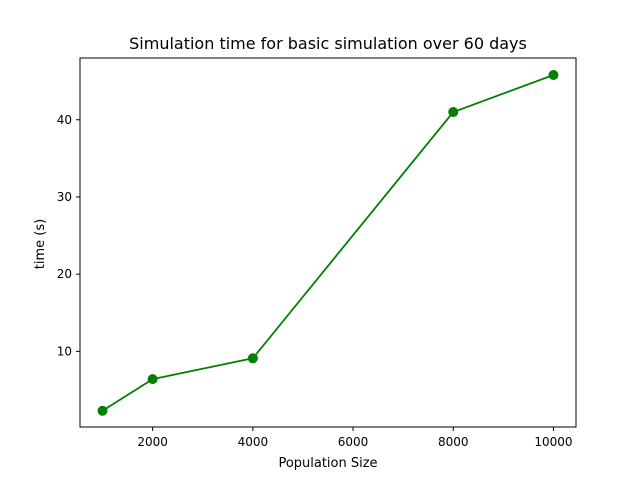 This screenshot has height=480, width=640. What do you see at coordinates (64, 274) in the screenshot?
I see `y-tick-label: 20` at bounding box center [64, 274].